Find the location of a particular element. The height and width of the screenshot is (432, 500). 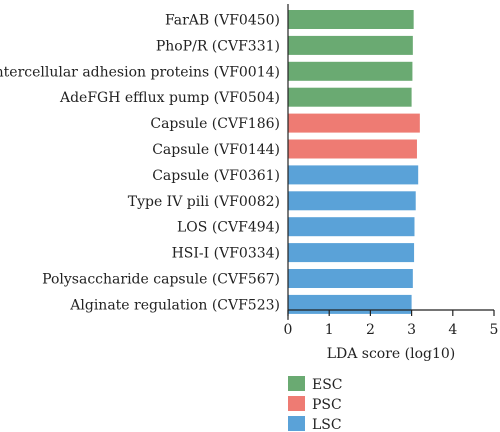

category-label: FarAB (VF0450) is located at coordinates (222, 21).